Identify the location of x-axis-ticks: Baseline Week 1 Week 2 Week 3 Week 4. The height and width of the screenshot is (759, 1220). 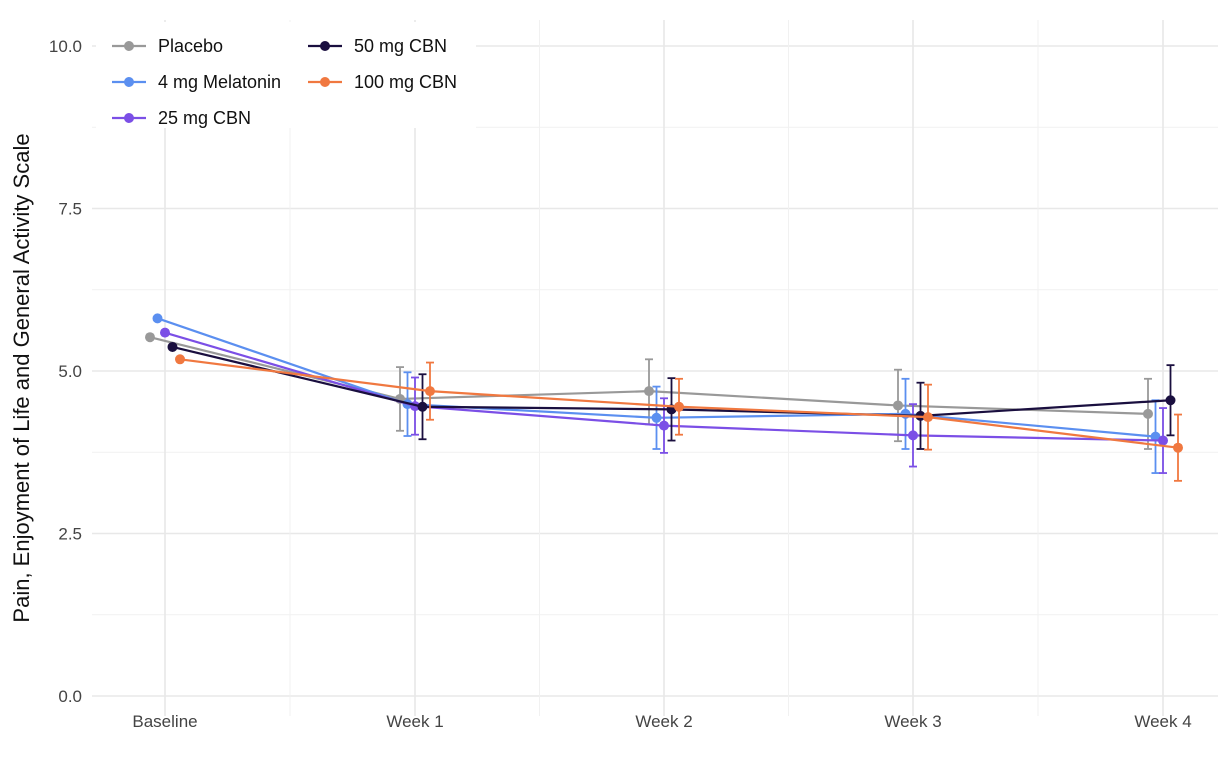
(661, 721).